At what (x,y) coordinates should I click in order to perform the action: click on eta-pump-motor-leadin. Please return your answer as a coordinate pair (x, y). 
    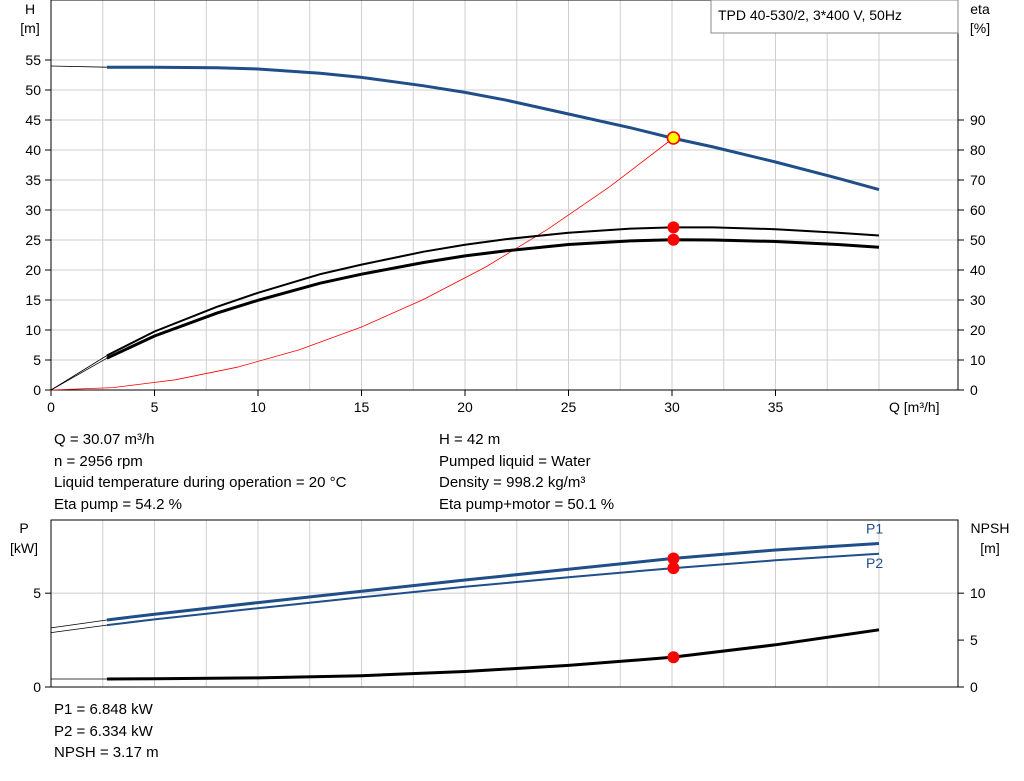
    Looking at the image, I should click on (79, 374).